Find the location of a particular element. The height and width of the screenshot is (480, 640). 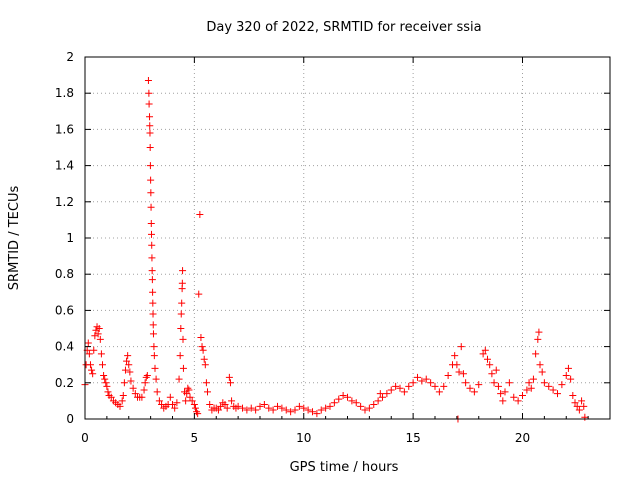

y-tick-label: 1 is located at coordinates (70, 238).